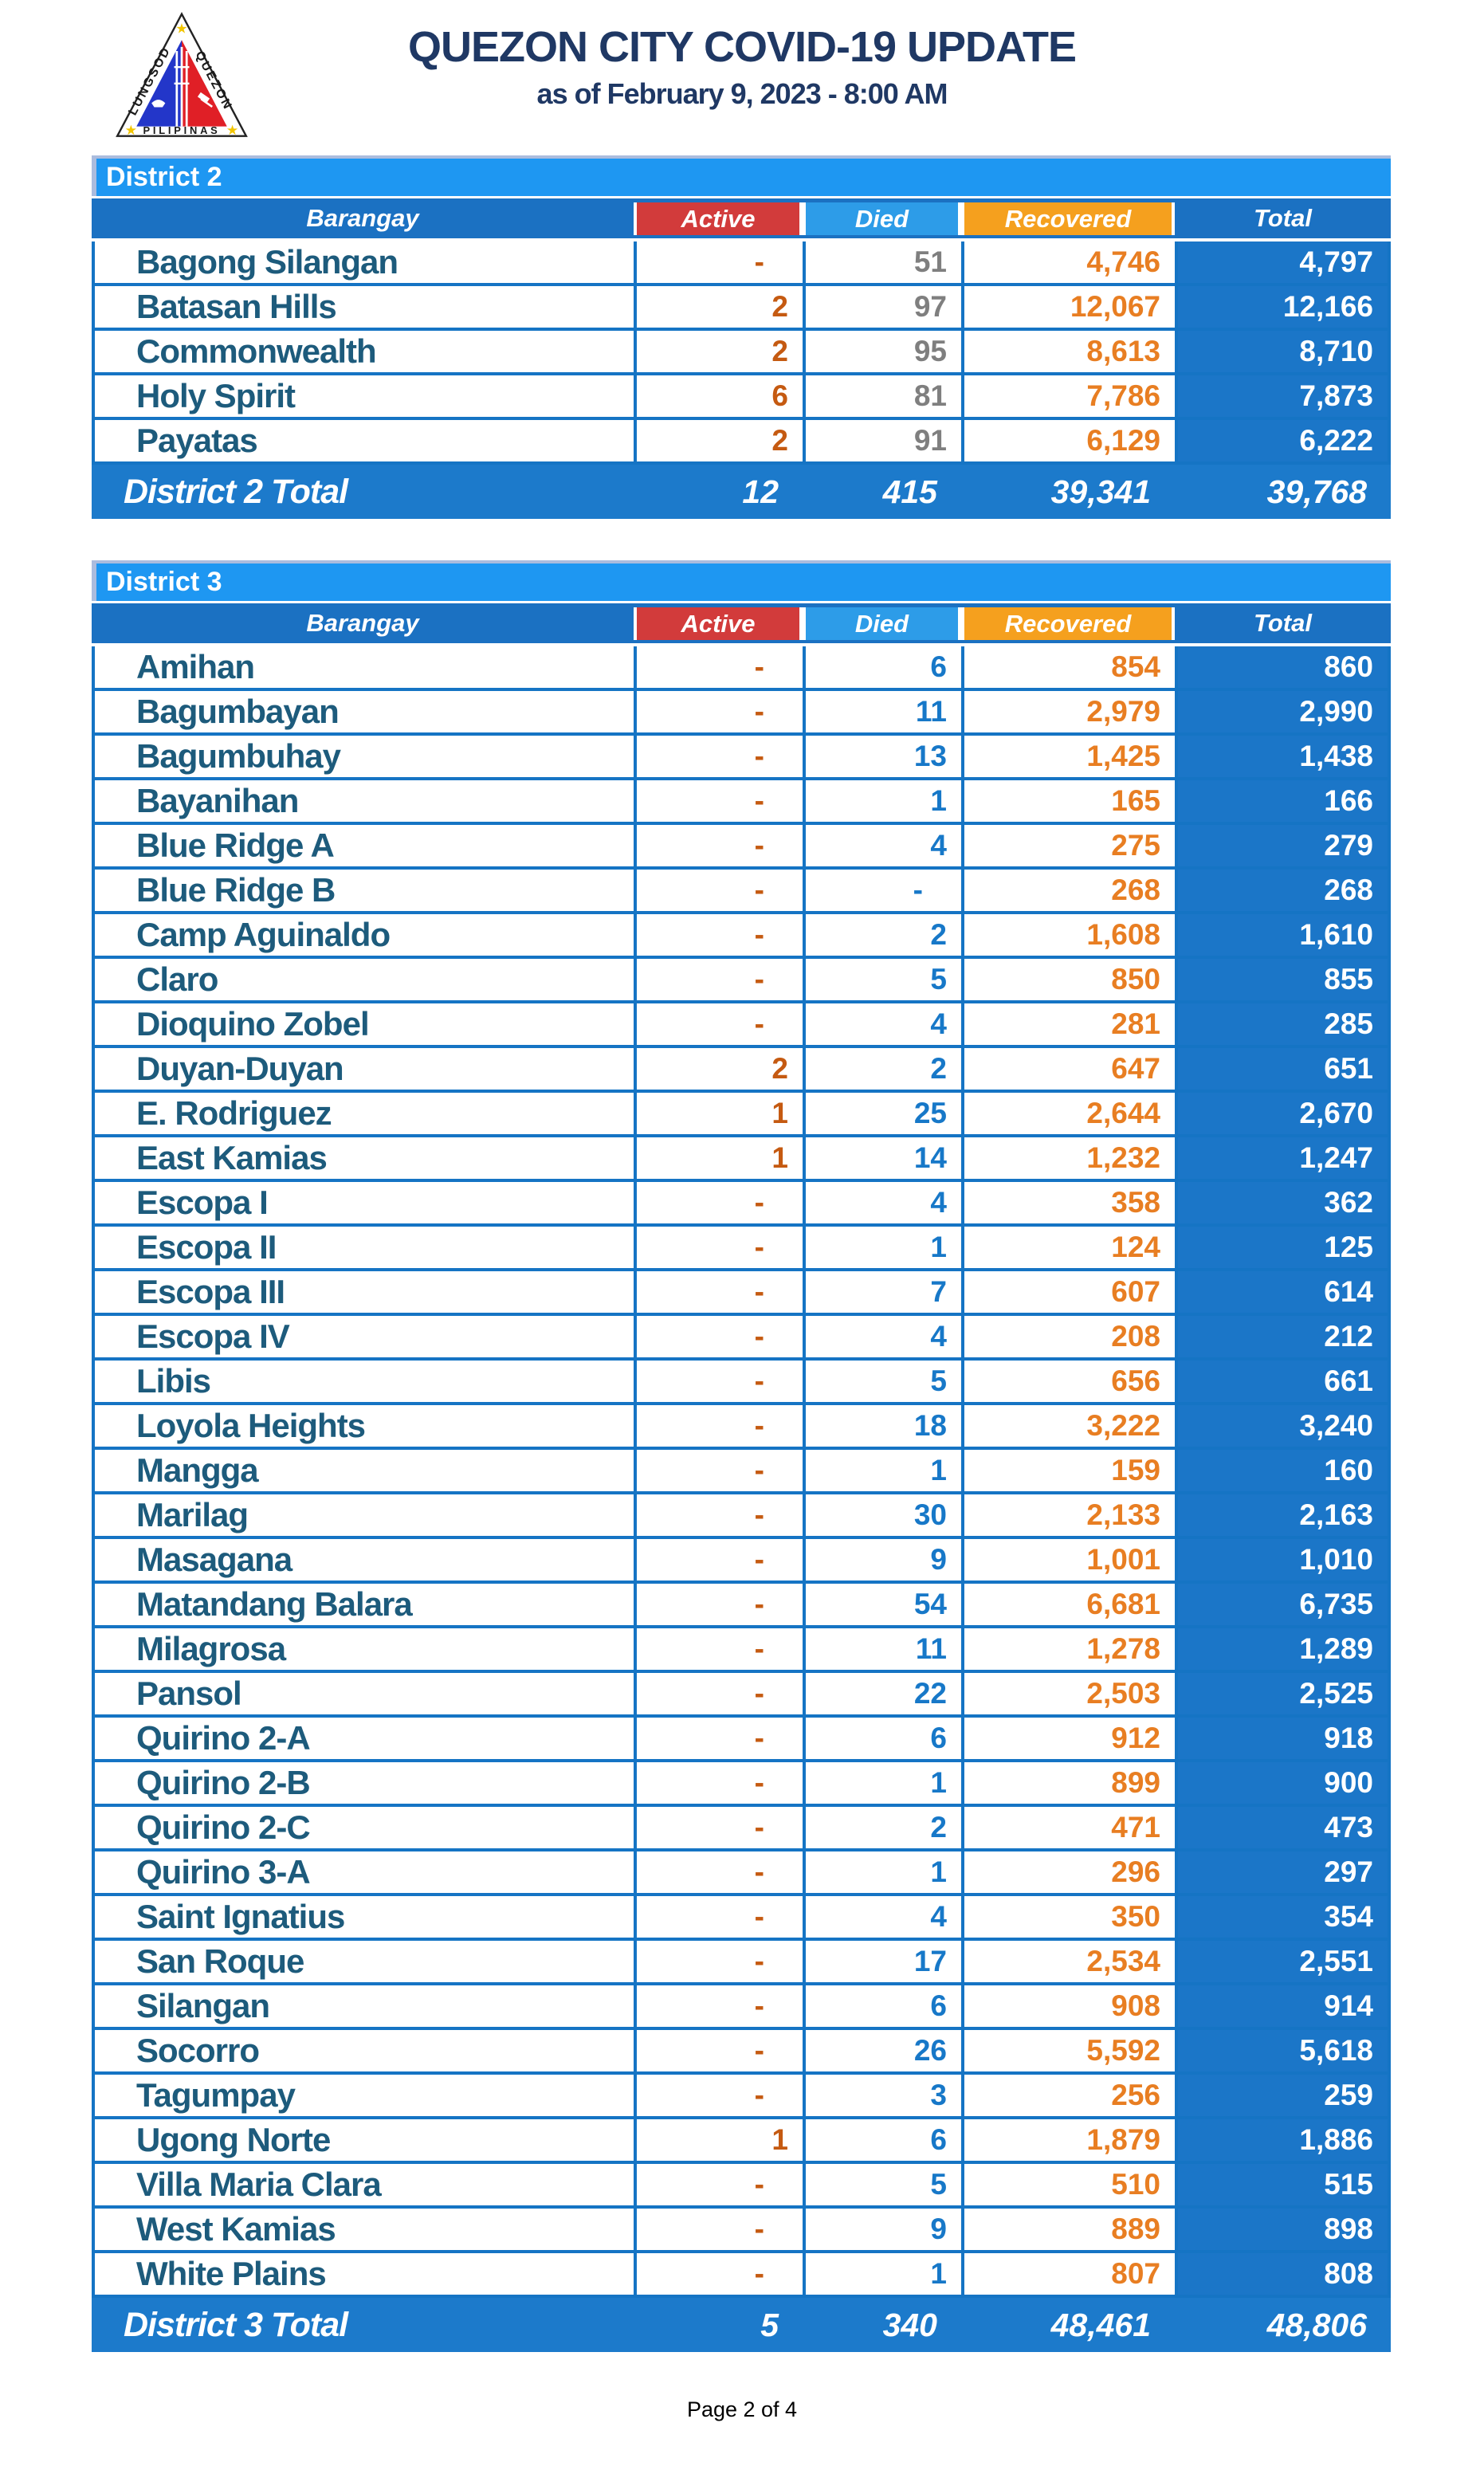 The width and height of the screenshot is (1484, 2466). I want to click on barangay-name: Blue Ridge A, so click(235, 845).